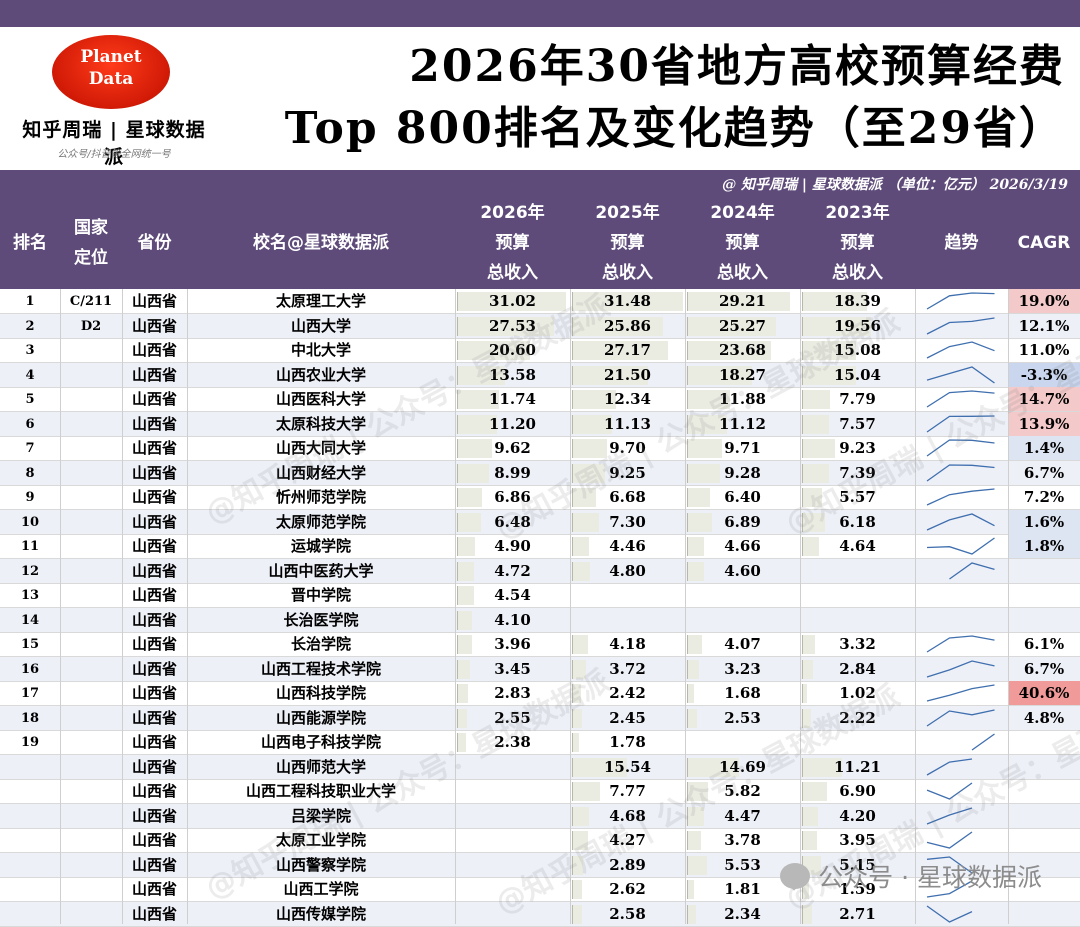  I want to click on cell-rank: 5, so click(30, 399).